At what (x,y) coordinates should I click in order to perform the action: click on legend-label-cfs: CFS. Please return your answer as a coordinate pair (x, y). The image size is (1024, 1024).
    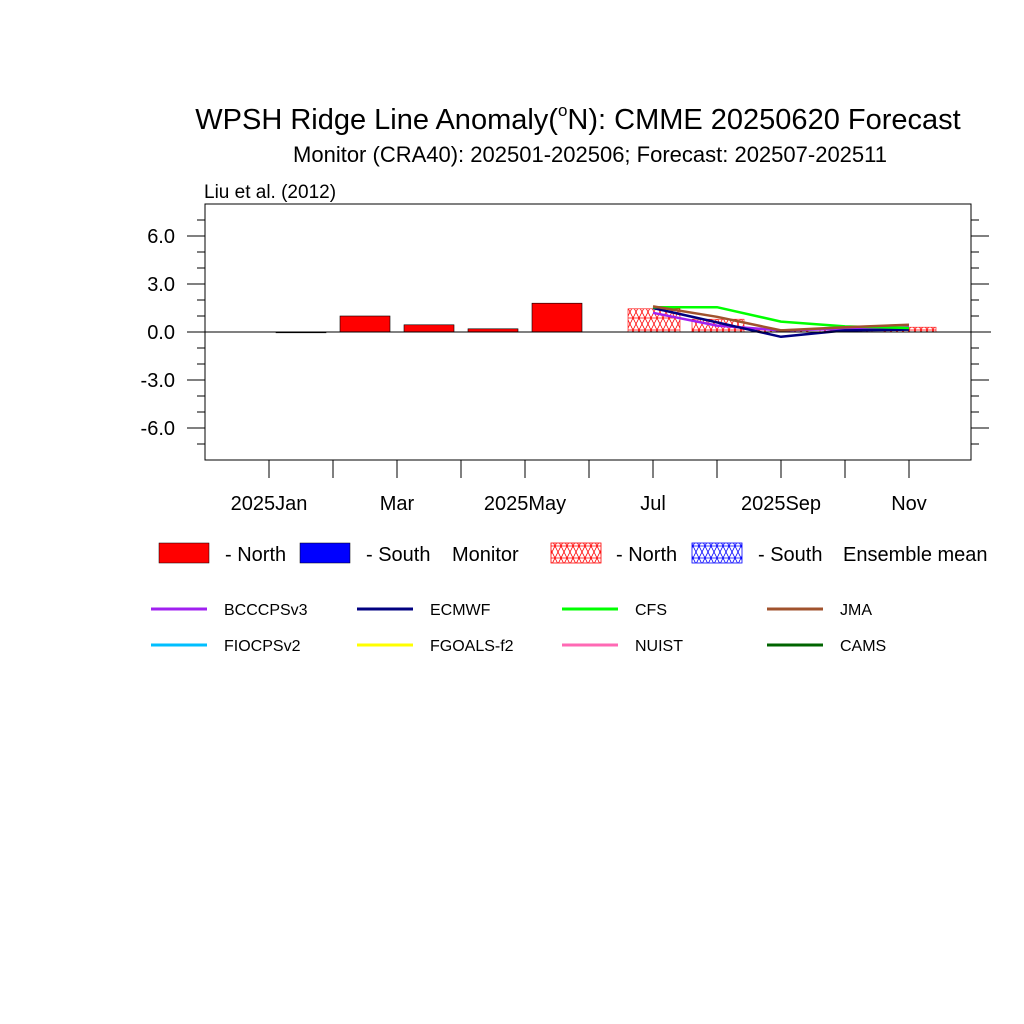
    Looking at the image, I should click on (651, 610).